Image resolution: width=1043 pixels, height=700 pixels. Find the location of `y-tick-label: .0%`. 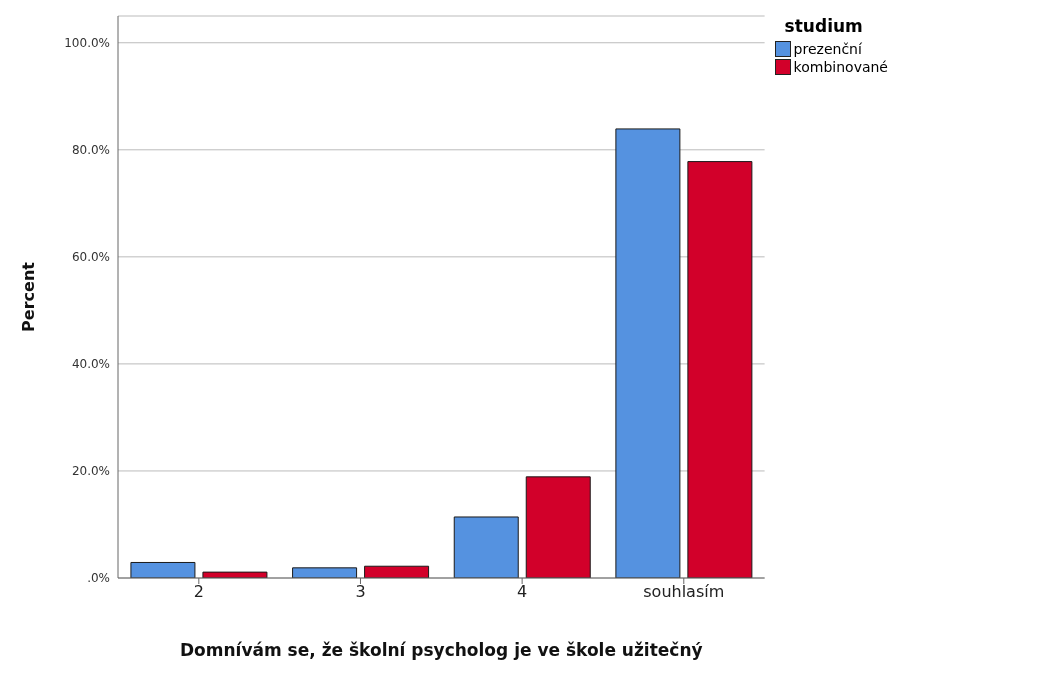

y-tick-label: .0% is located at coordinates (98, 578).